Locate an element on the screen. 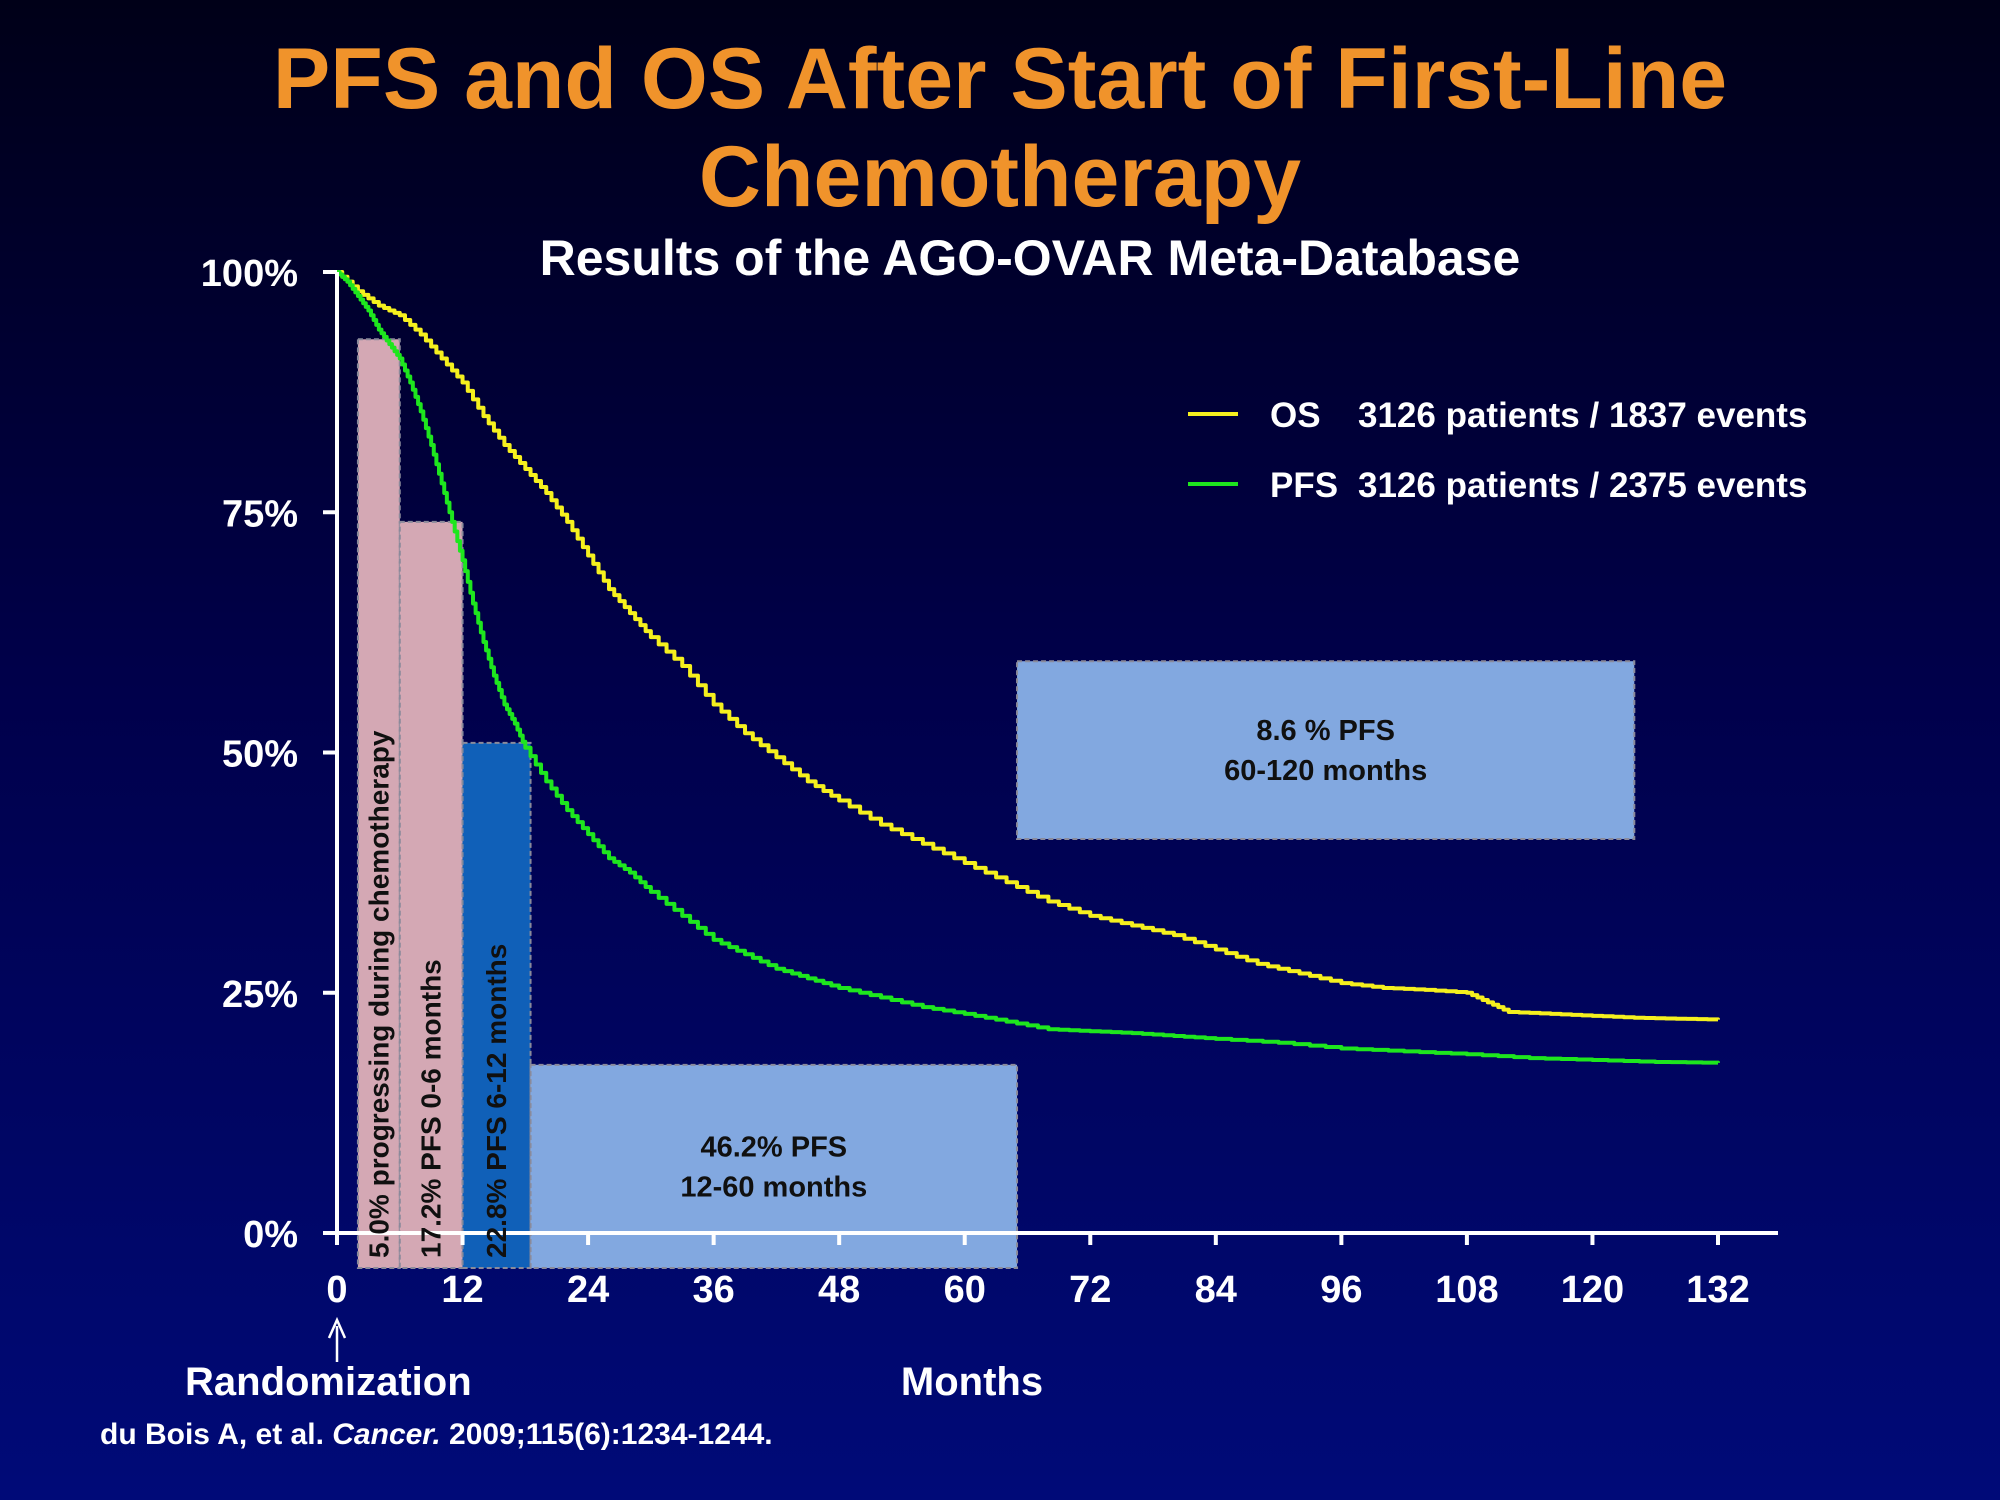 The height and width of the screenshot is (1500, 2000). x-axis-labels: Randomization Months is located at coordinates (614, 1360).